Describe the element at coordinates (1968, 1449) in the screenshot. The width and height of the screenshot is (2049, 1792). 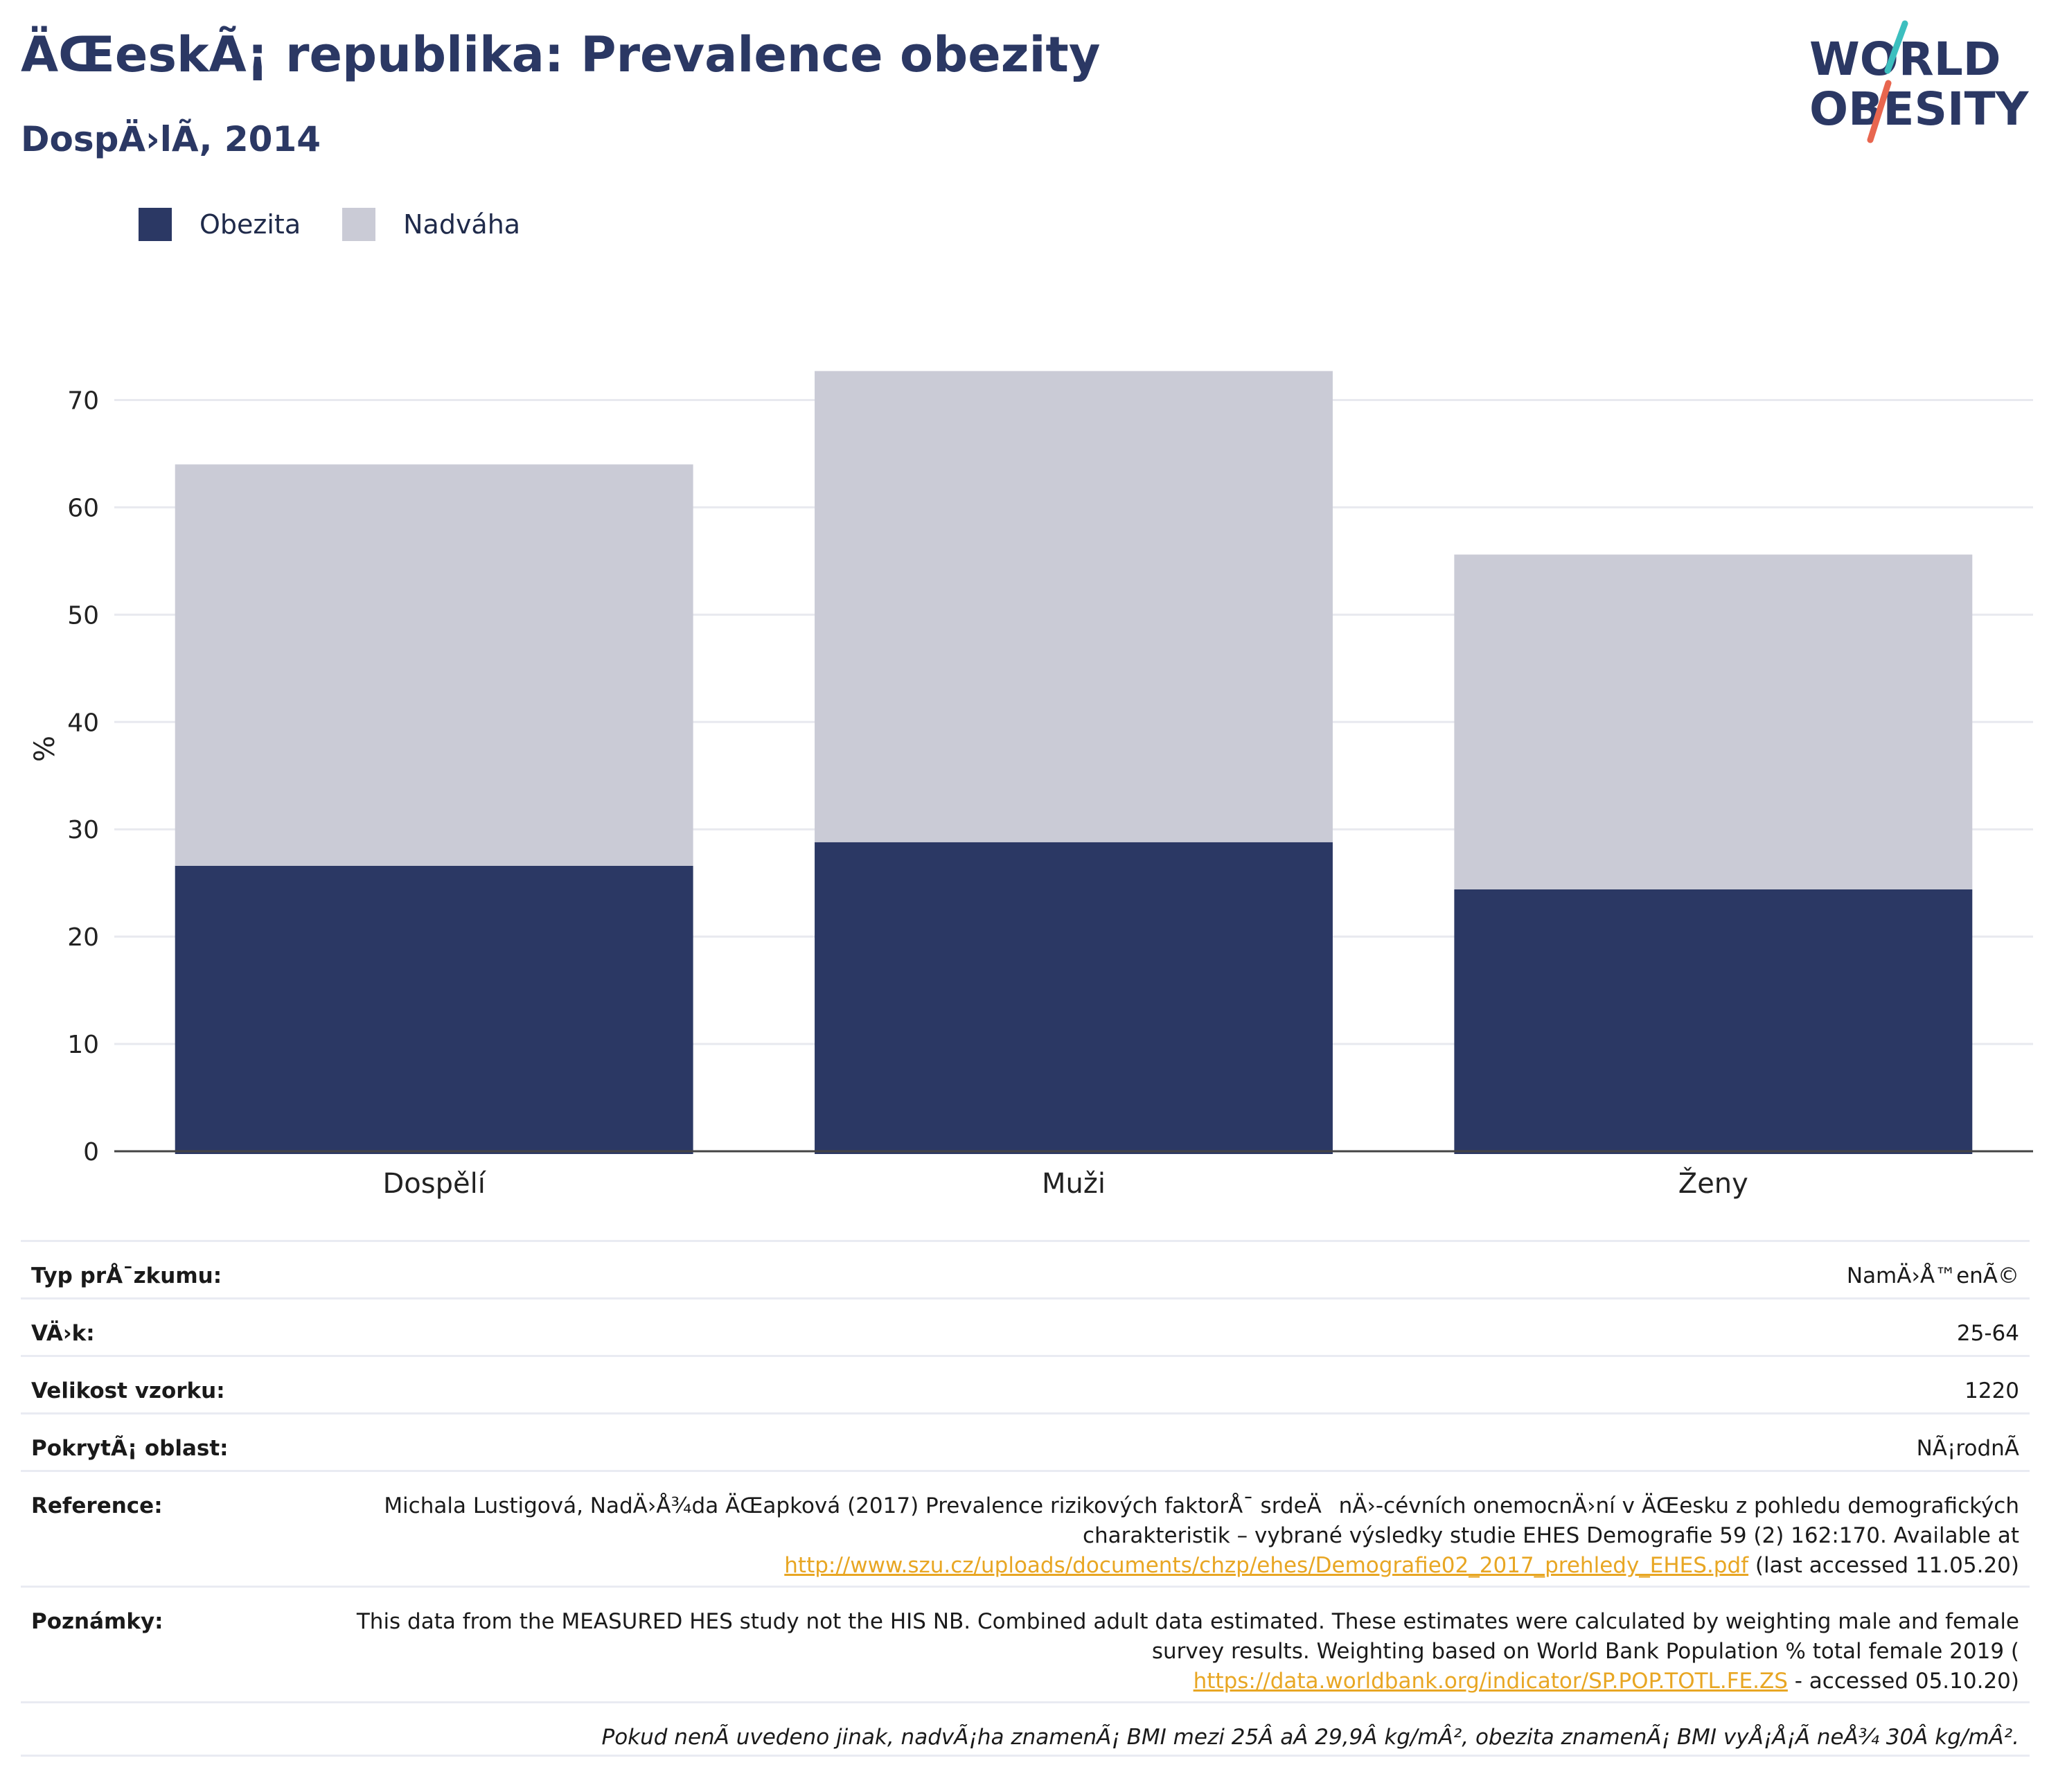
I see `coverage-value: NÃ¡rodnÃ` at that location.